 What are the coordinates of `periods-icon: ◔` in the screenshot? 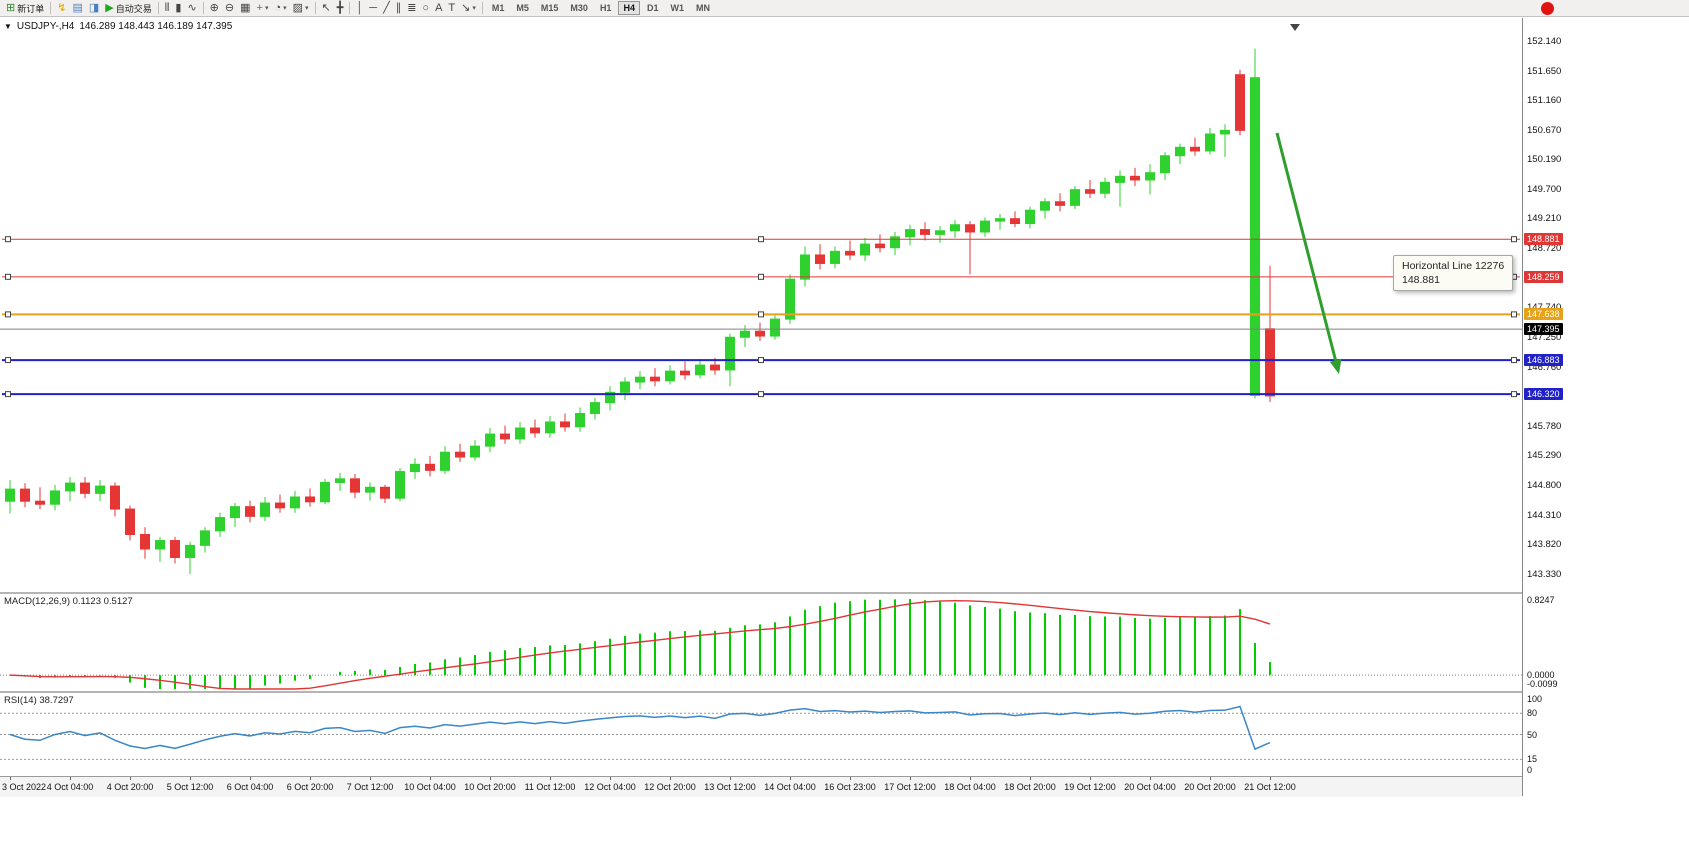 It's located at (278, 7).